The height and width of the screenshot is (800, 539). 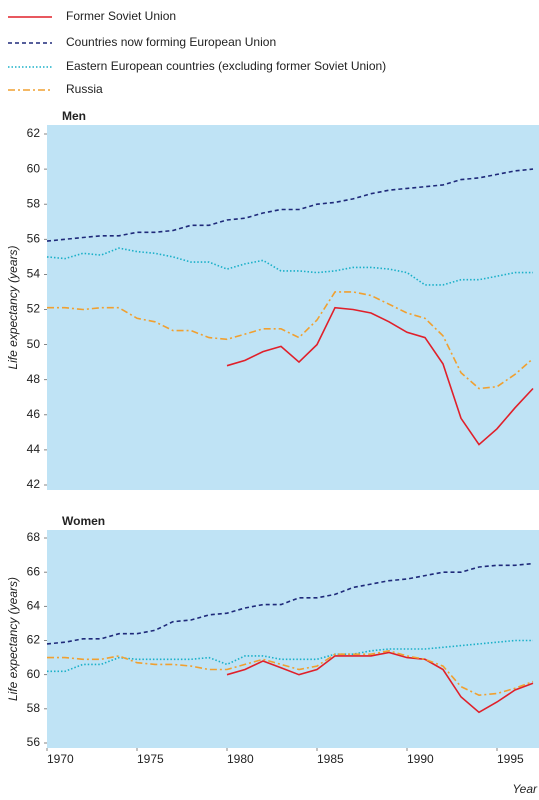 What do you see at coordinates (34, 309) in the screenshot?
I see `y-tick-label: 52` at bounding box center [34, 309].